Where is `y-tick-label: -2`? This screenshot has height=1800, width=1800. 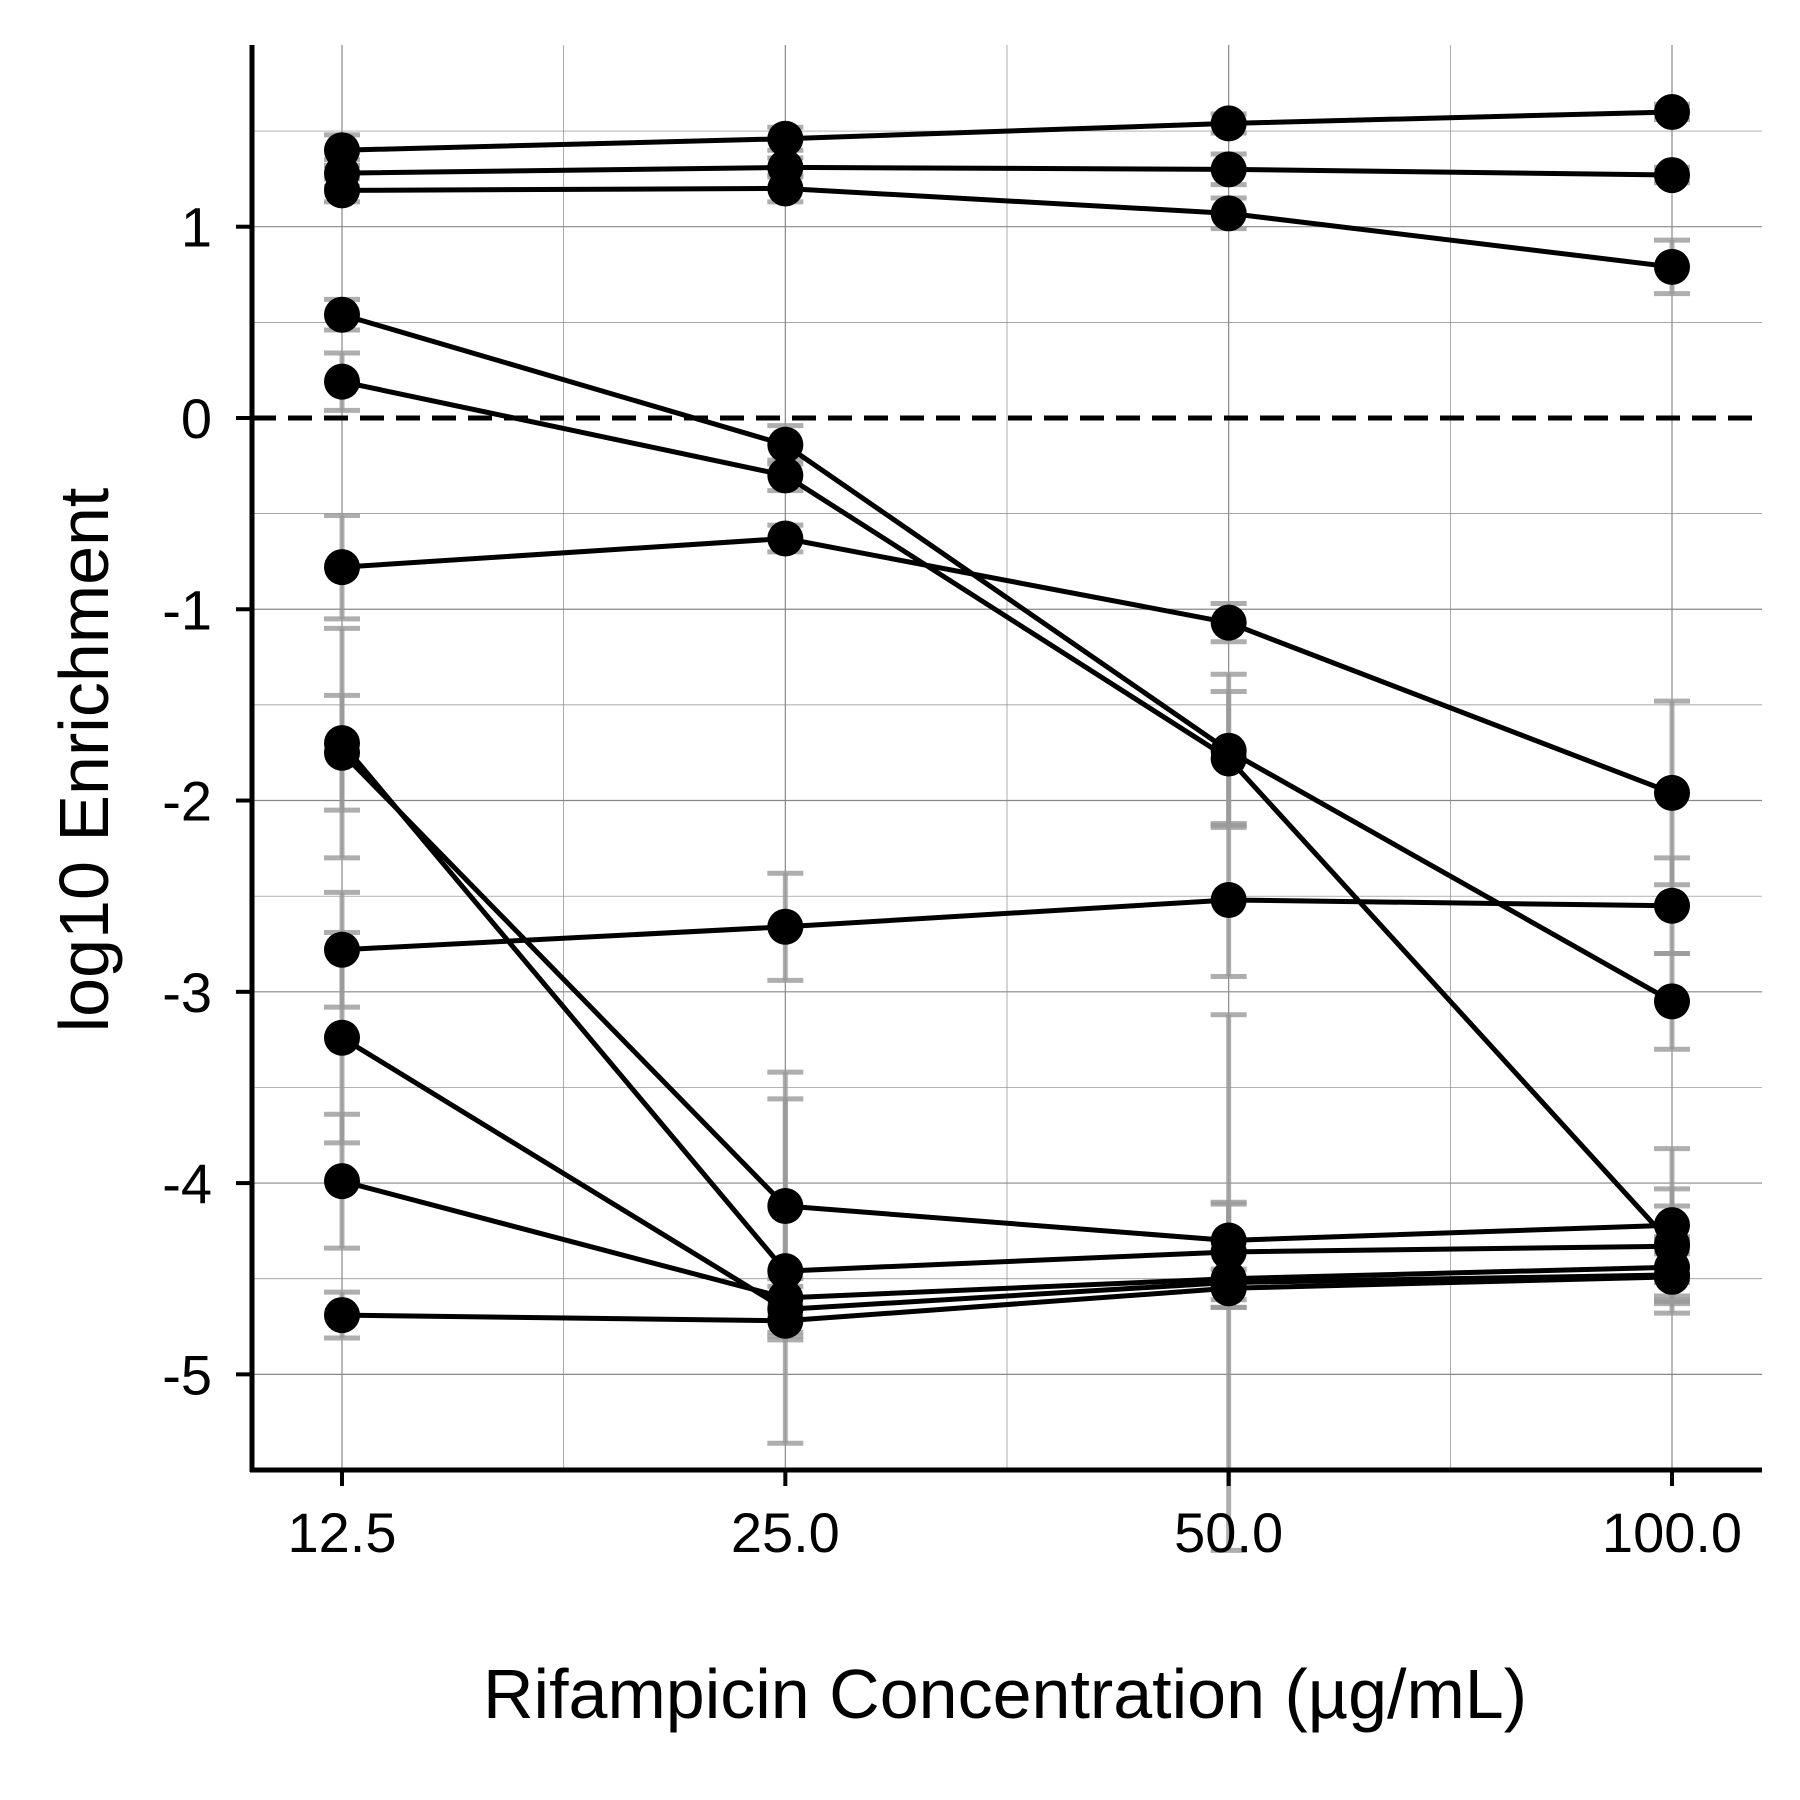 y-tick-label: -2 is located at coordinates (187, 801).